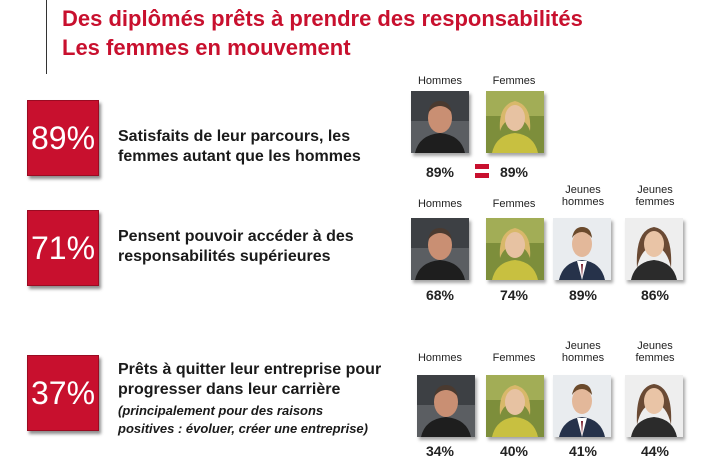 This screenshot has width=727, height=465. Describe the element at coordinates (440, 172) in the screenshot. I see `row1-value-hommes: 89%` at that location.